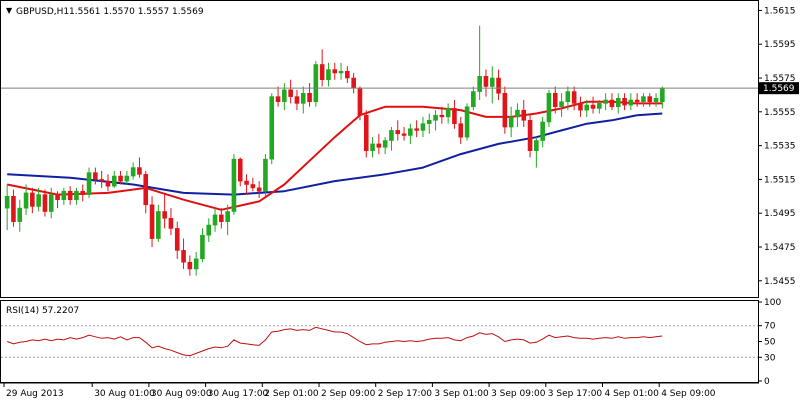 The width and height of the screenshot is (800, 404). I want to click on rsi-tick-label: 70, so click(770, 327).